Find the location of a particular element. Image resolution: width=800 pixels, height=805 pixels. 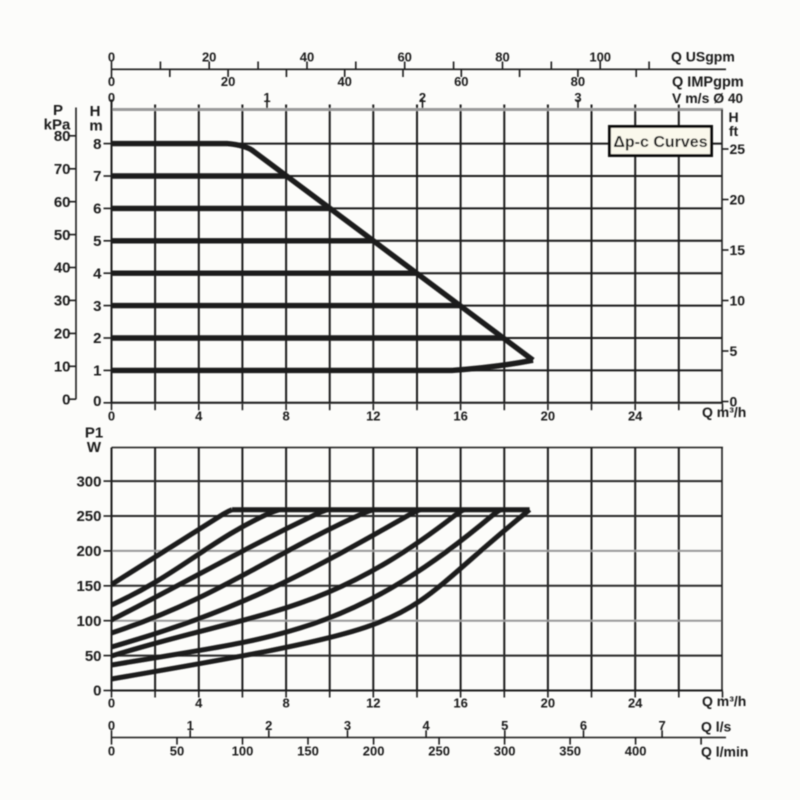

svg-text: 25 is located at coordinates (738, 149).